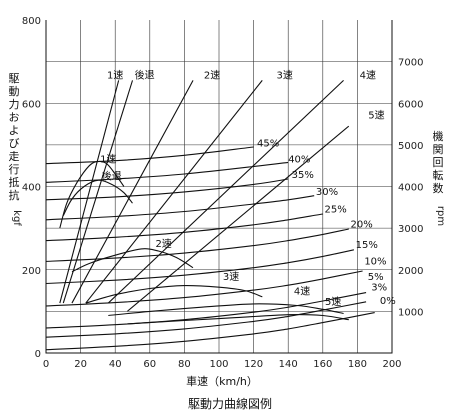  Describe the element at coordinates (333, 302) in the screenshot. I see `drive-force-label: 5速` at that location.